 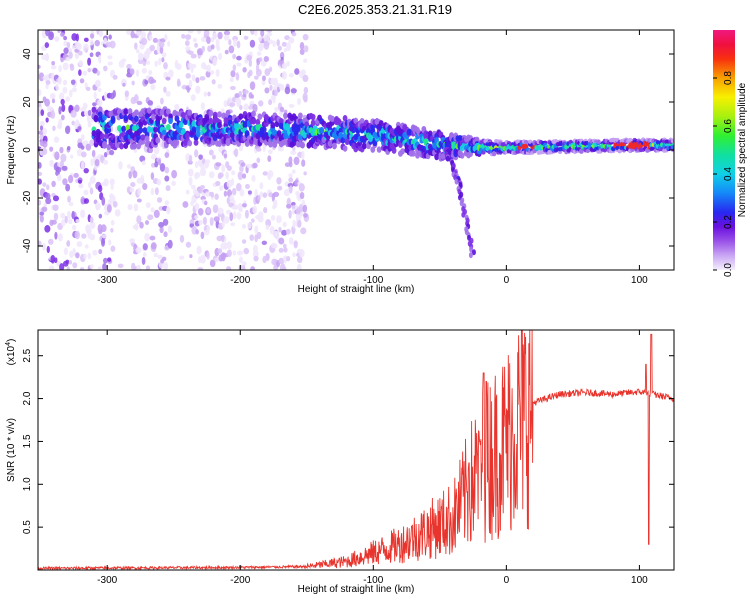 I want to click on colorbar-tick-label: 0.2, so click(x=728, y=222).